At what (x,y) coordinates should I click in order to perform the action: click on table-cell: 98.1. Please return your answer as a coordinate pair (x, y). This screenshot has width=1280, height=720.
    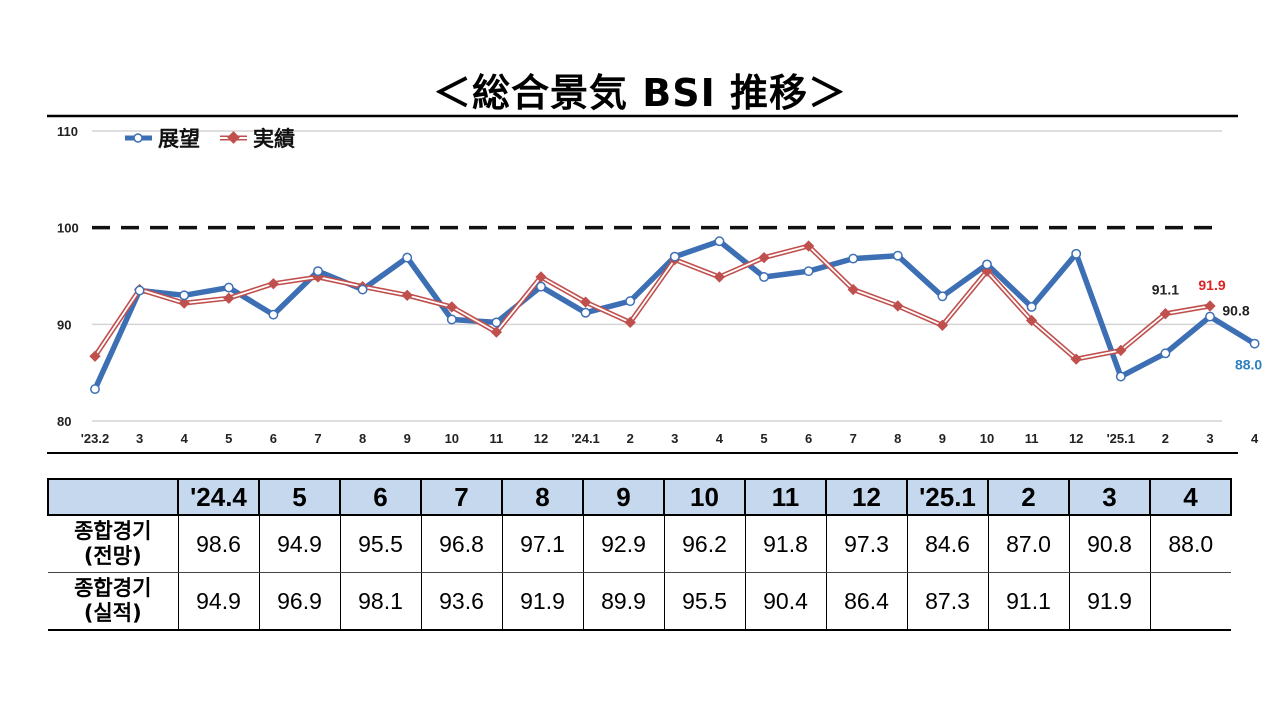
    Looking at the image, I should click on (380, 601).